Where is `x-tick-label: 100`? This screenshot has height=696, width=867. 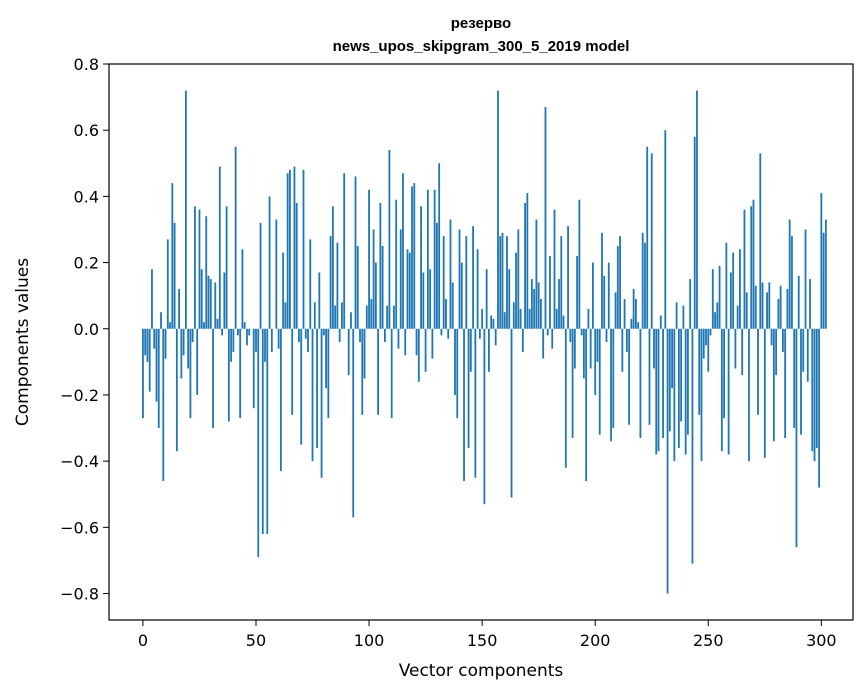
x-tick-label: 100 is located at coordinates (369, 640).